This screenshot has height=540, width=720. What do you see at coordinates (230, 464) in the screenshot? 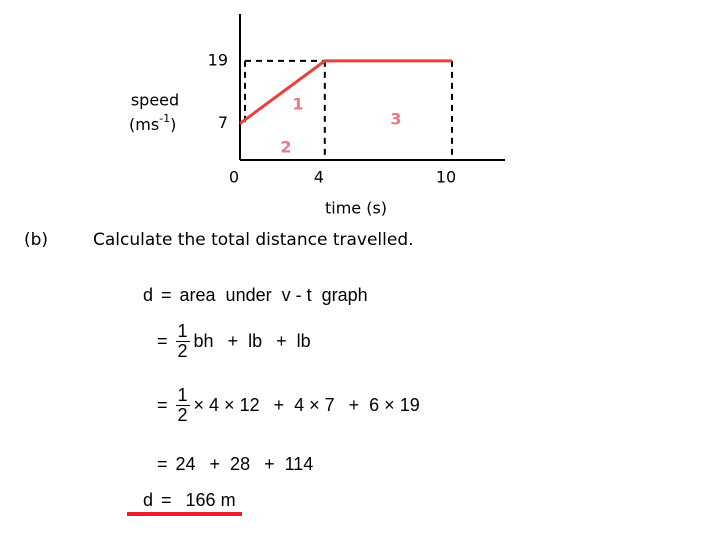
I see `math-term: + 28` at bounding box center [230, 464].